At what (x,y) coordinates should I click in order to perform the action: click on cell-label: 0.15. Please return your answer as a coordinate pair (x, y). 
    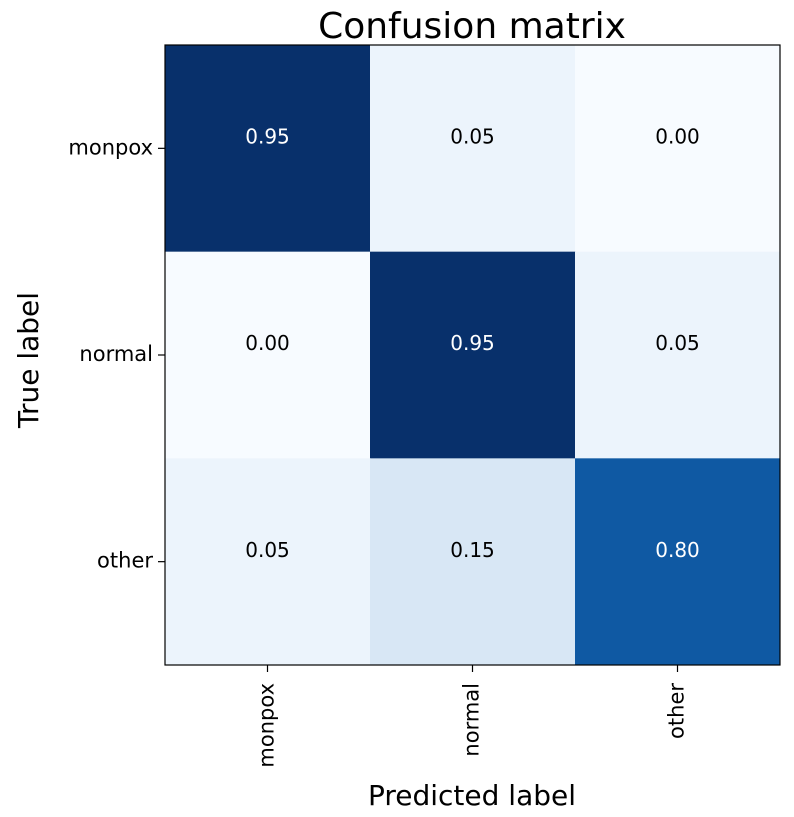
    Looking at the image, I should click on (472, 550).